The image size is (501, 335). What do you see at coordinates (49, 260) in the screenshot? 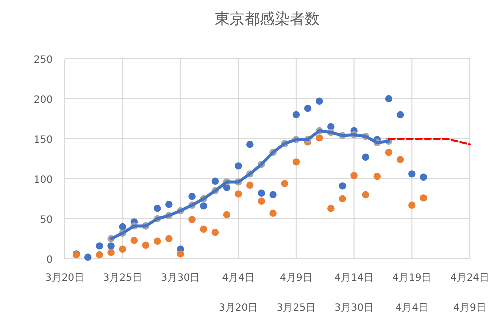
I see `y-tick-label: 0` at bounding box center [49, 260].